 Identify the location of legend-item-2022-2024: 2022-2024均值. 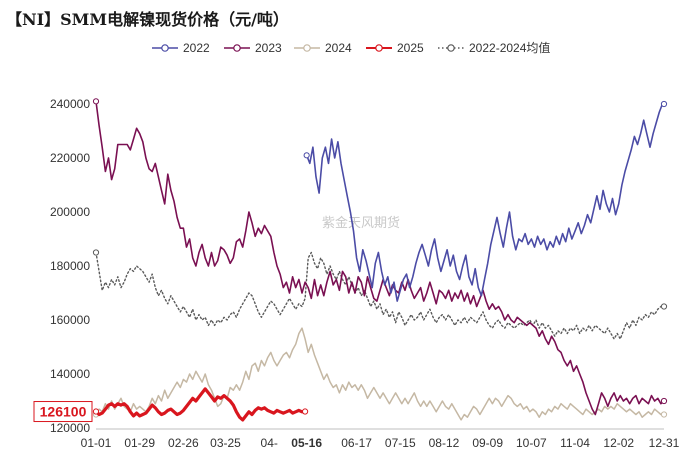
(494, 47).